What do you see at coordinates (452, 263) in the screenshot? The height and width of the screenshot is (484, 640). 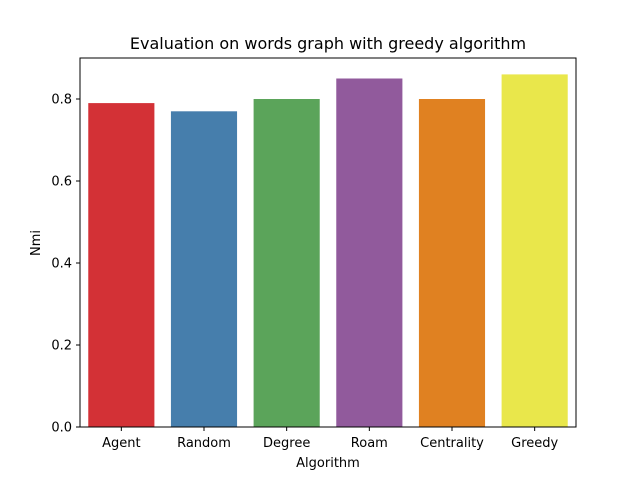 I see `bar-centrality` at bounding box center [452, 263].